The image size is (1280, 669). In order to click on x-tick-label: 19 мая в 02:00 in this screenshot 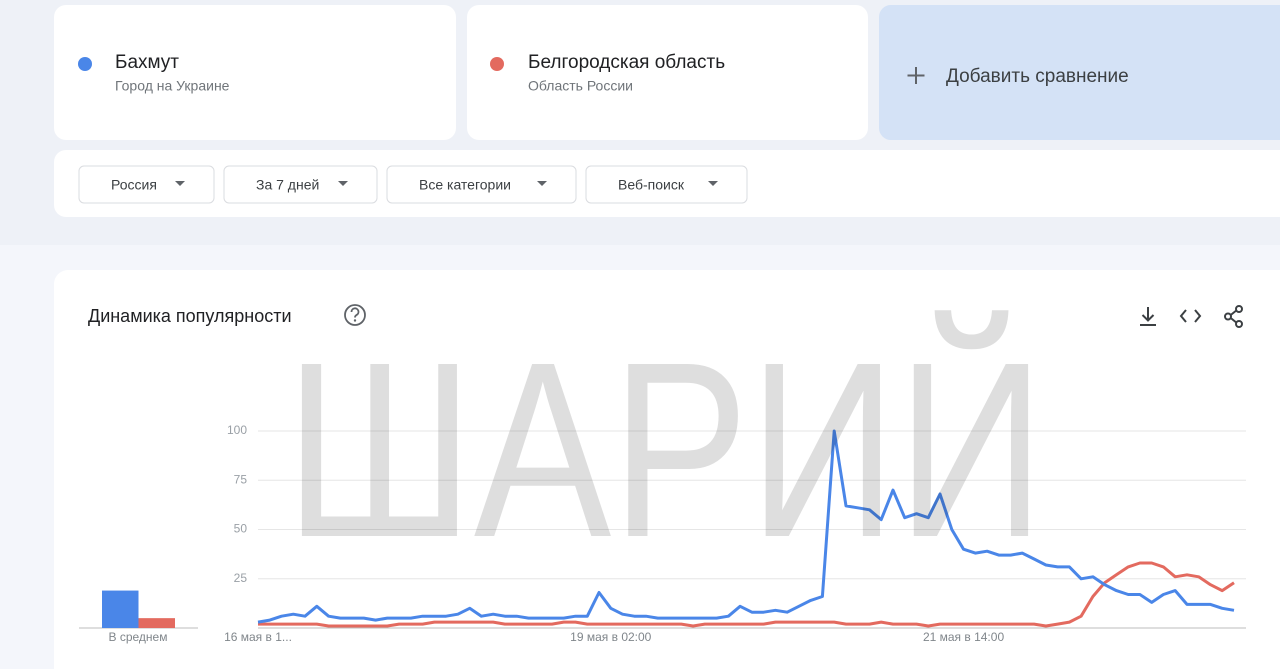, I will do `click(611, 637)`.